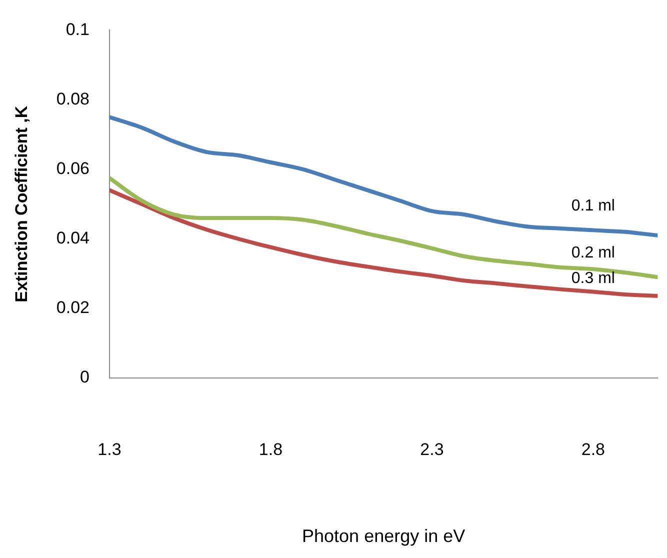  Describe the element at coordinates (593, 206) in the screenshot. I see `series-label: 0.1 ml` at that location.